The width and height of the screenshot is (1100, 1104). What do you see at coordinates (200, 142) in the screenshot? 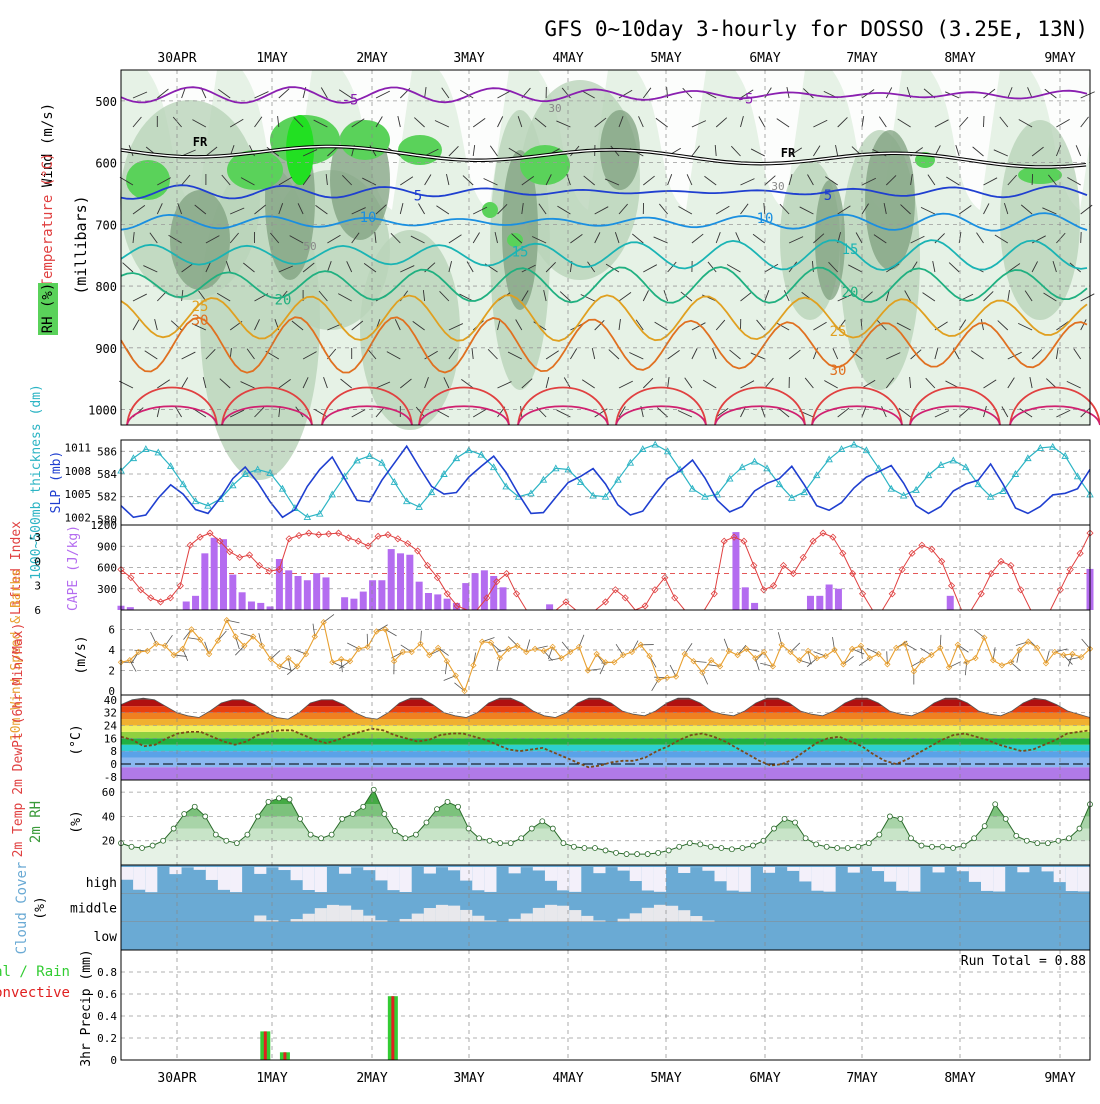
I see `freezing-label: FR` at bounding box center [200, 142].